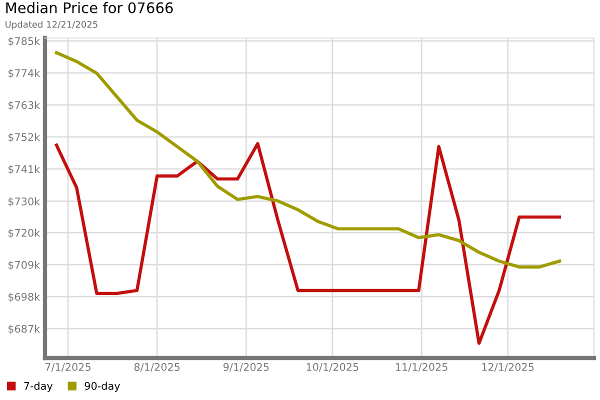  Describe the element at coordinates (24, 265) in the screenshot. I see `y-tick-label: $709k` at that location.